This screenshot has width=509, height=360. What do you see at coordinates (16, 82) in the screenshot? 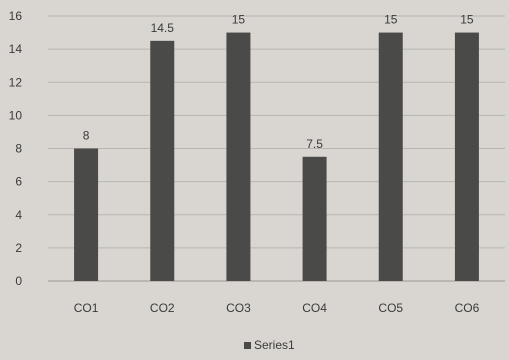
I see `y-tick-label: 12` at bounding box center [16, 82].